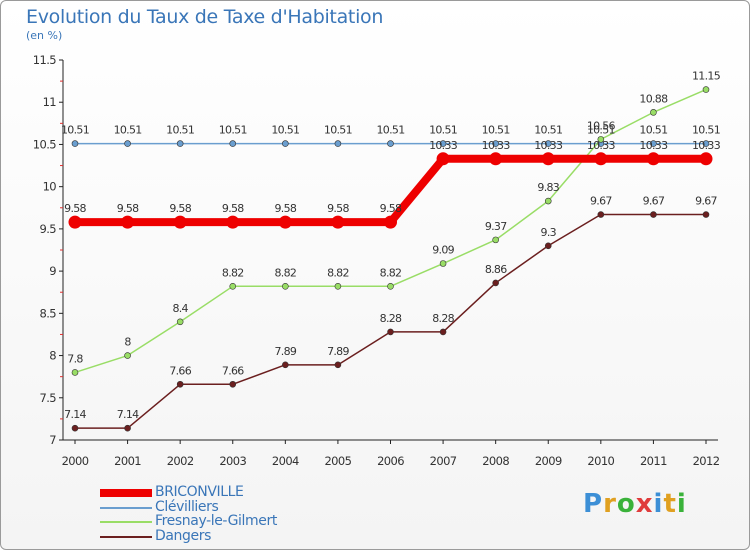 Image resolution: width=750 pixels, height=550 pixels. Describe the element at coordinates (496, 226) in the screenshot. I see `data-label: 9.37` at that location.